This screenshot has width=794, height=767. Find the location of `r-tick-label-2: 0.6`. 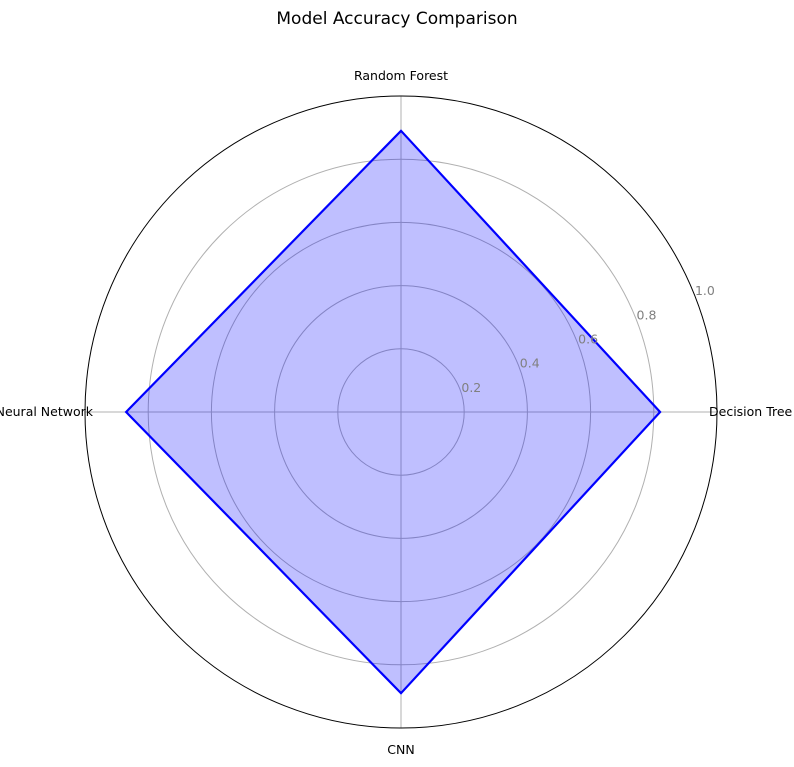

r-tick-label-2: 0.6 is located at coordinates (588, 338).